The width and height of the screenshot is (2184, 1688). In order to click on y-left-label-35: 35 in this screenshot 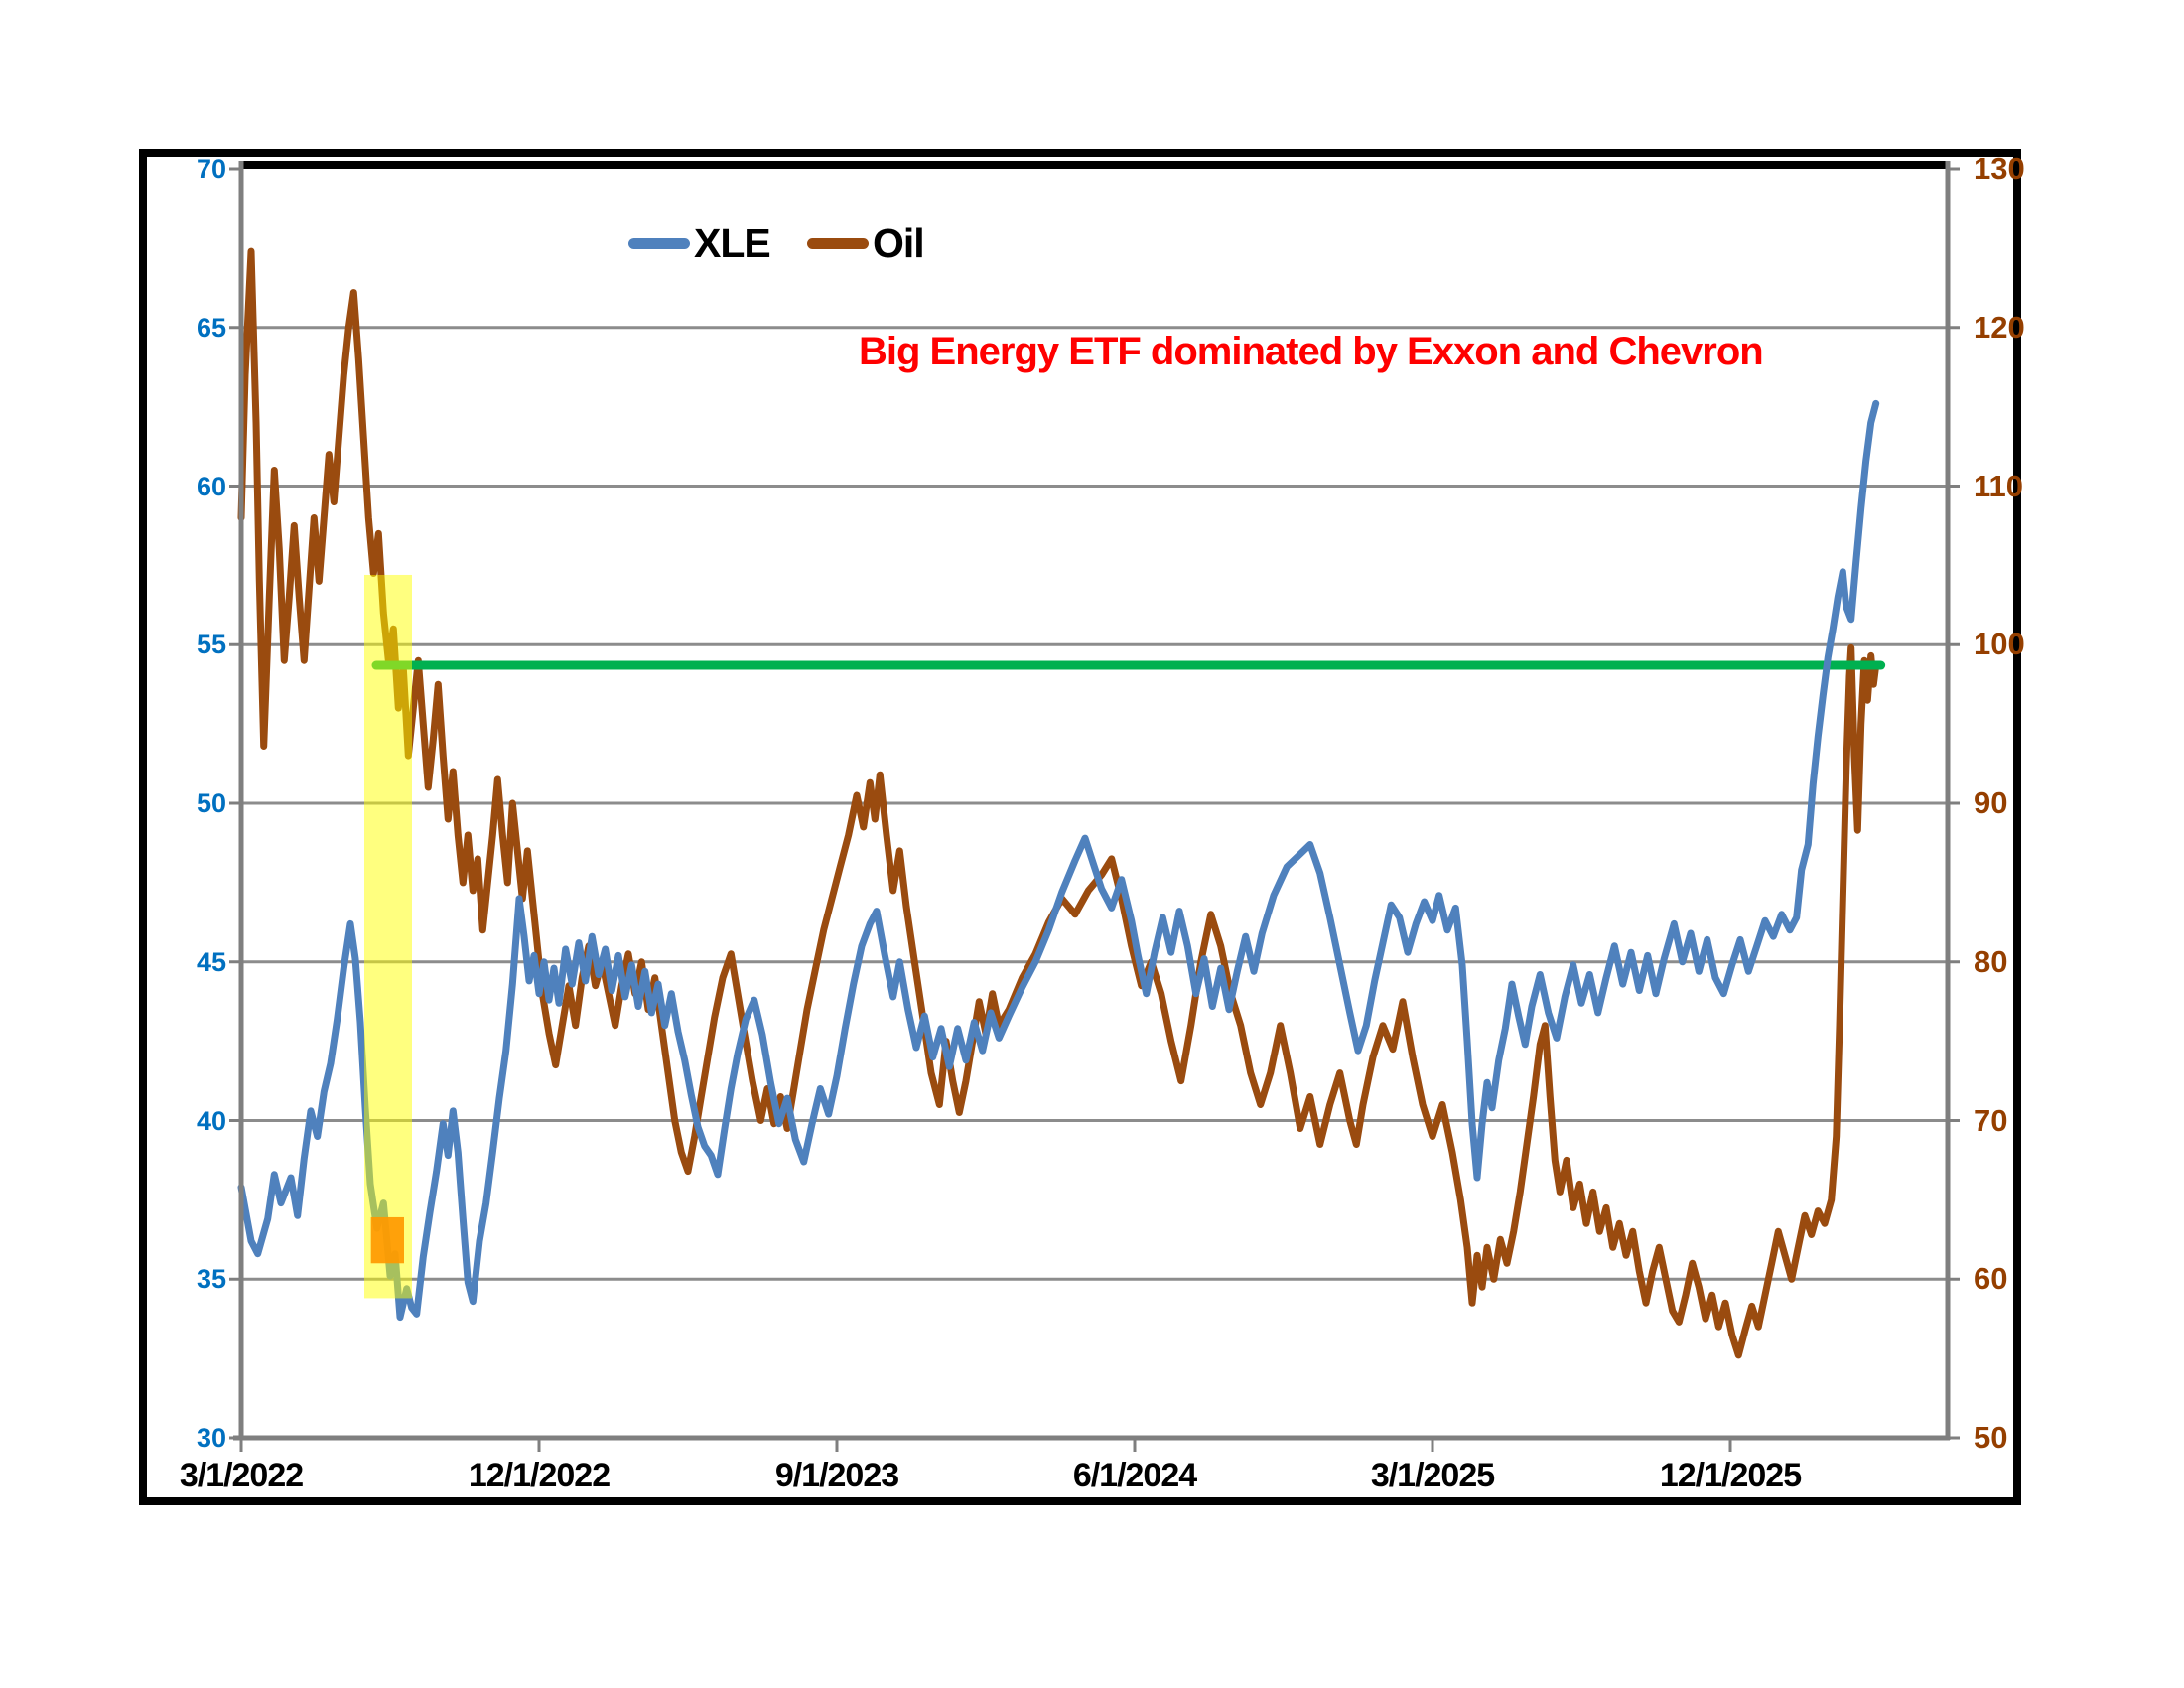, I will do `click(211, 1279)`.